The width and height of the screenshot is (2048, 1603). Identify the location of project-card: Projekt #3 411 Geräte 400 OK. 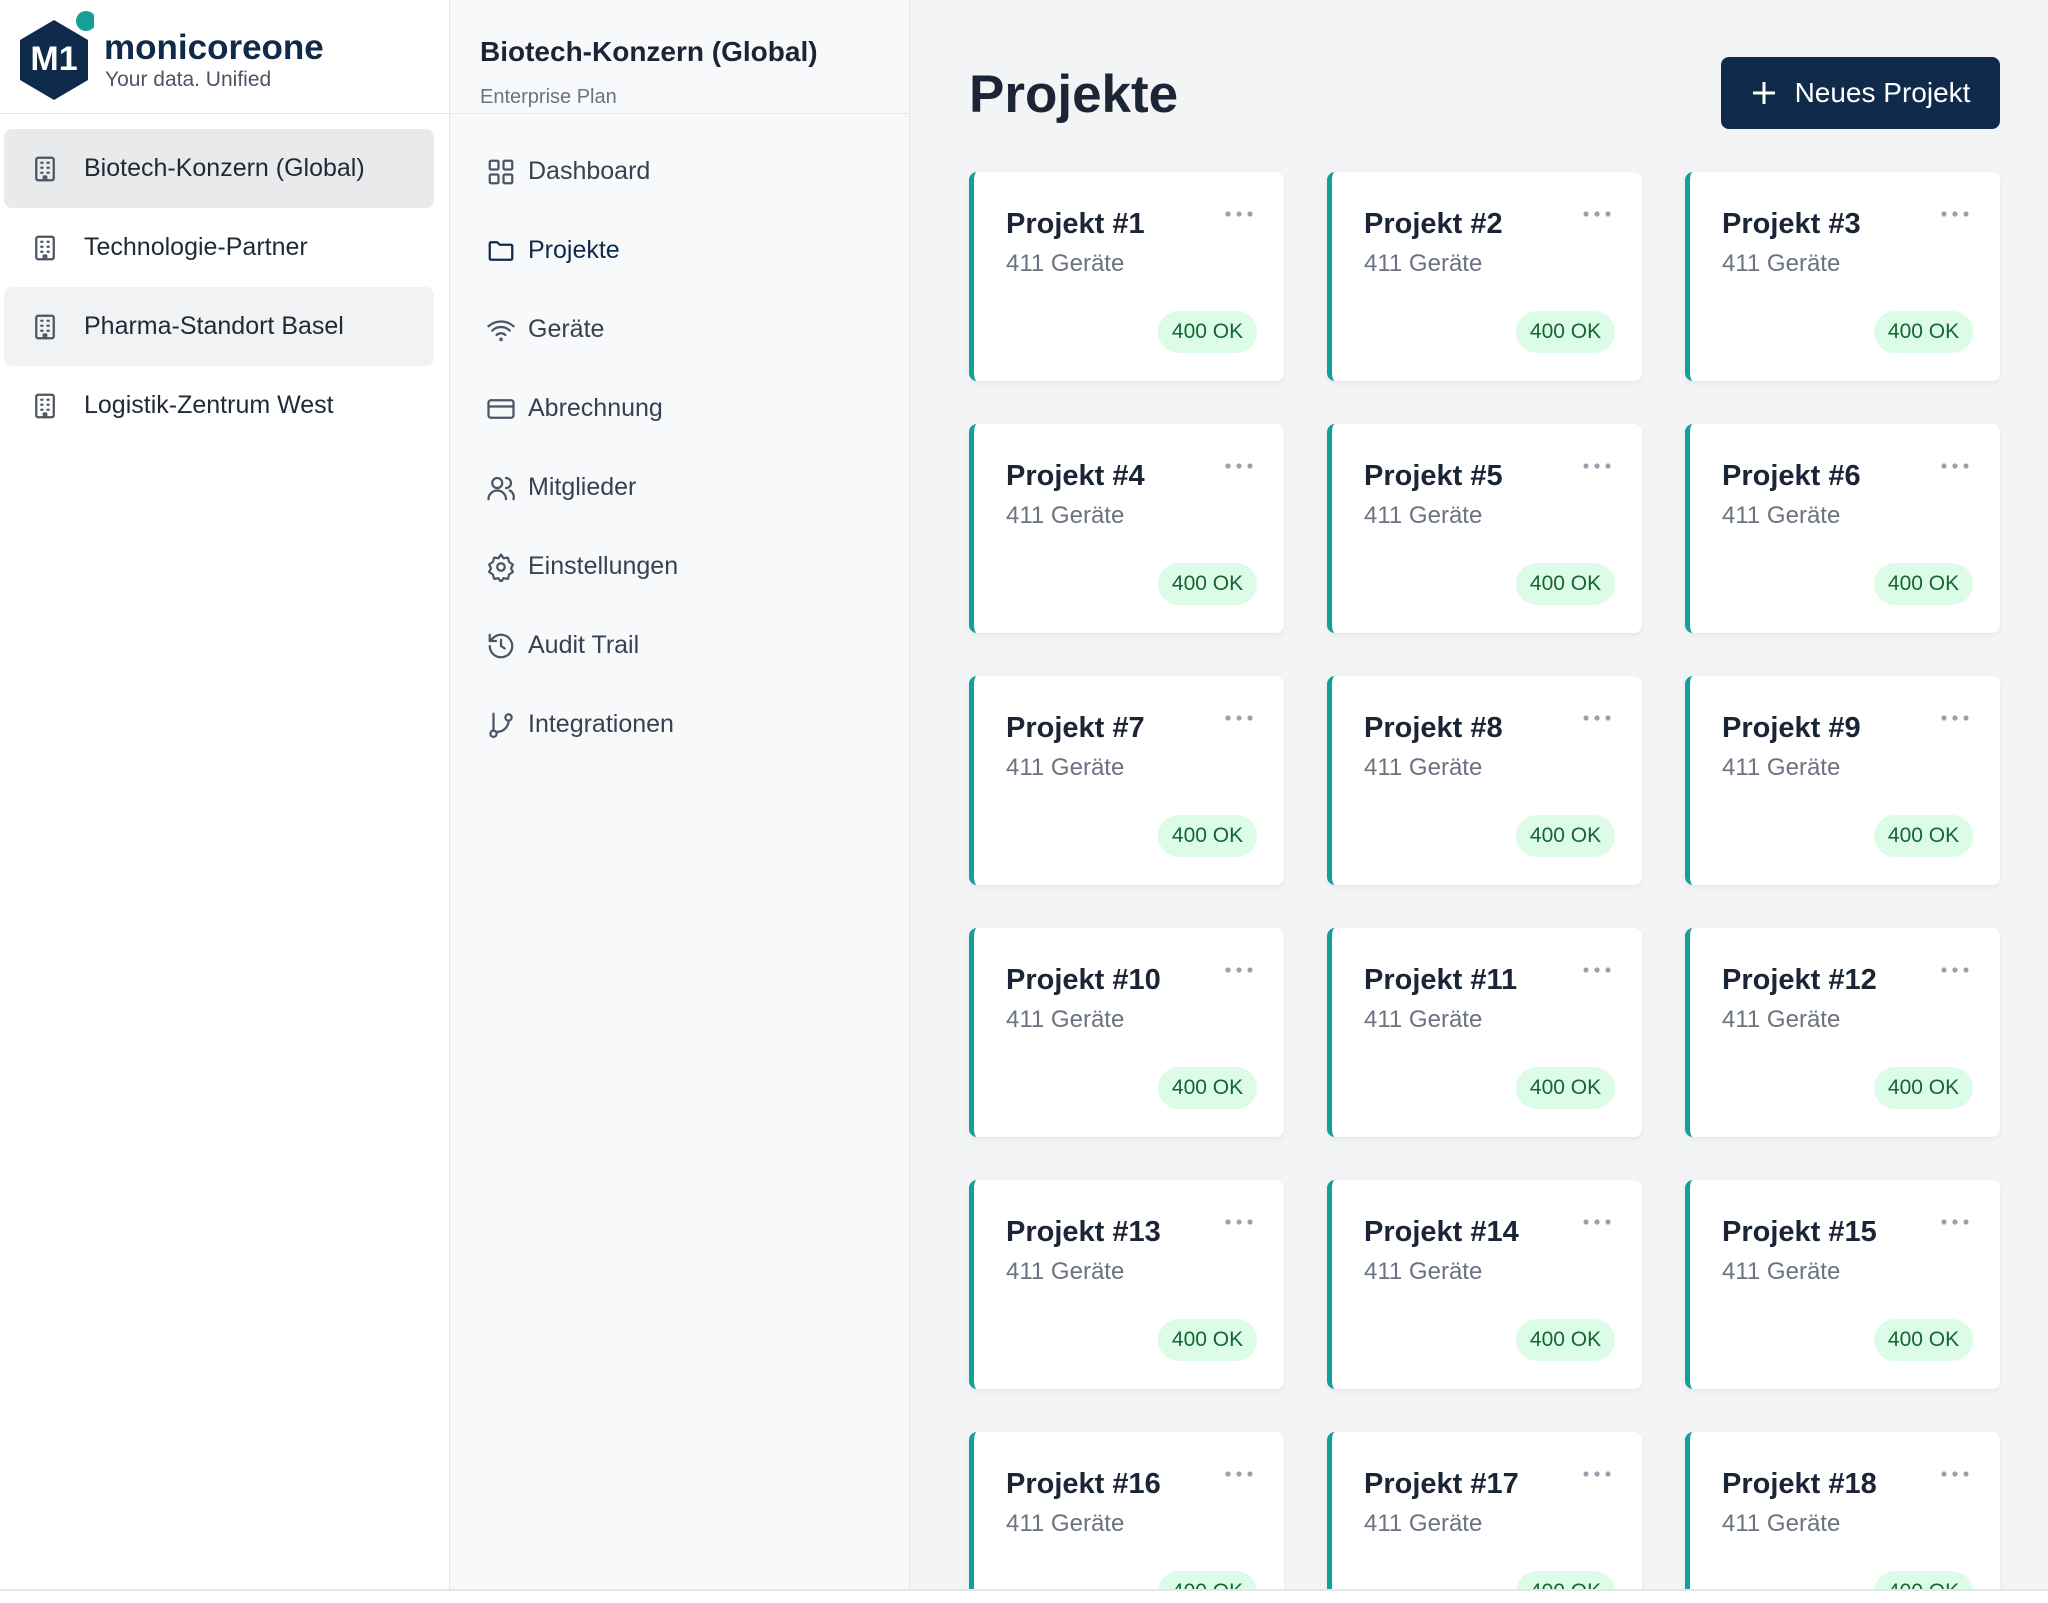
(1842, 276).